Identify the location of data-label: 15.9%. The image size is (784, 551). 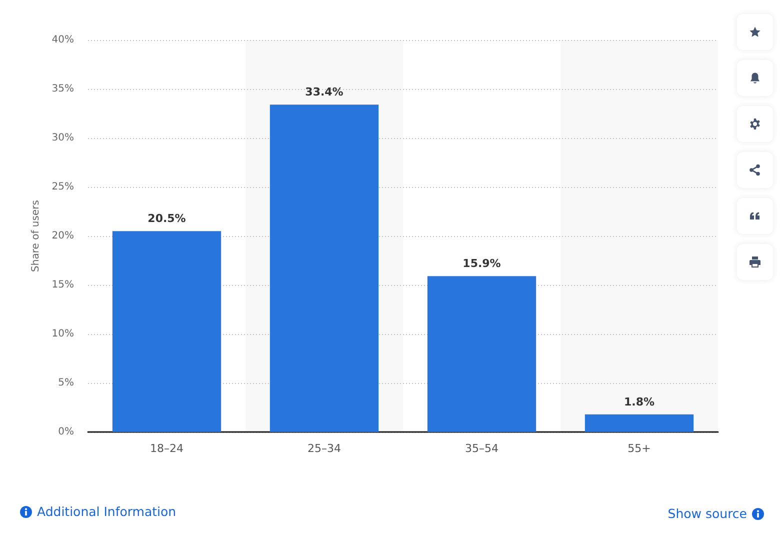
(481, 263).